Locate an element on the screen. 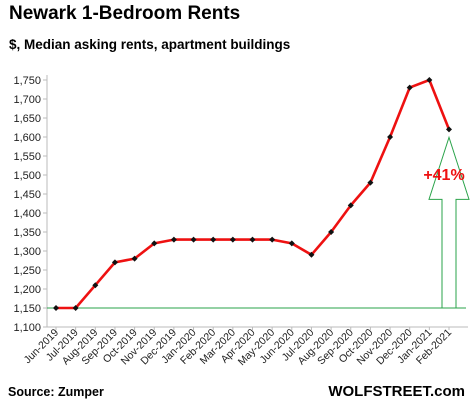  y-tick-label: 1,650 is located at coordinates (27, 119).